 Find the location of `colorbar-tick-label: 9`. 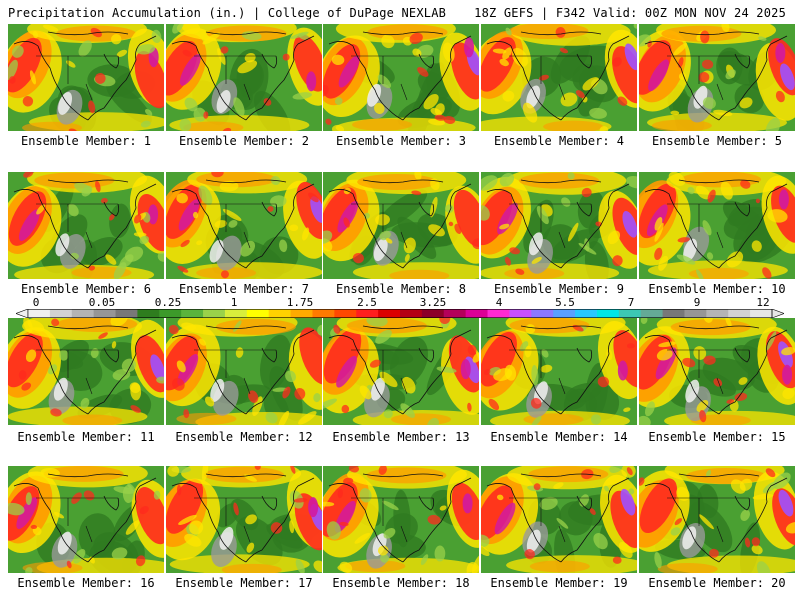

colorbar-tick-label: 9 is located at coordinates (697, 302).